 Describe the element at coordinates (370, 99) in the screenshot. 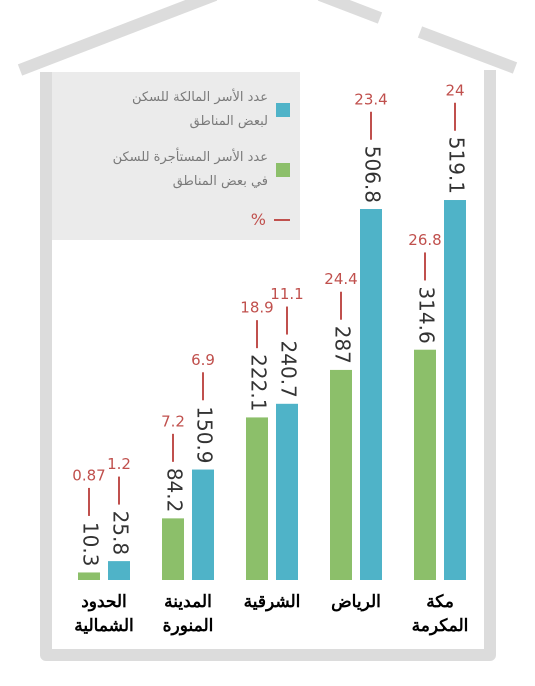

I see `percent-label: 23.4` at that location.